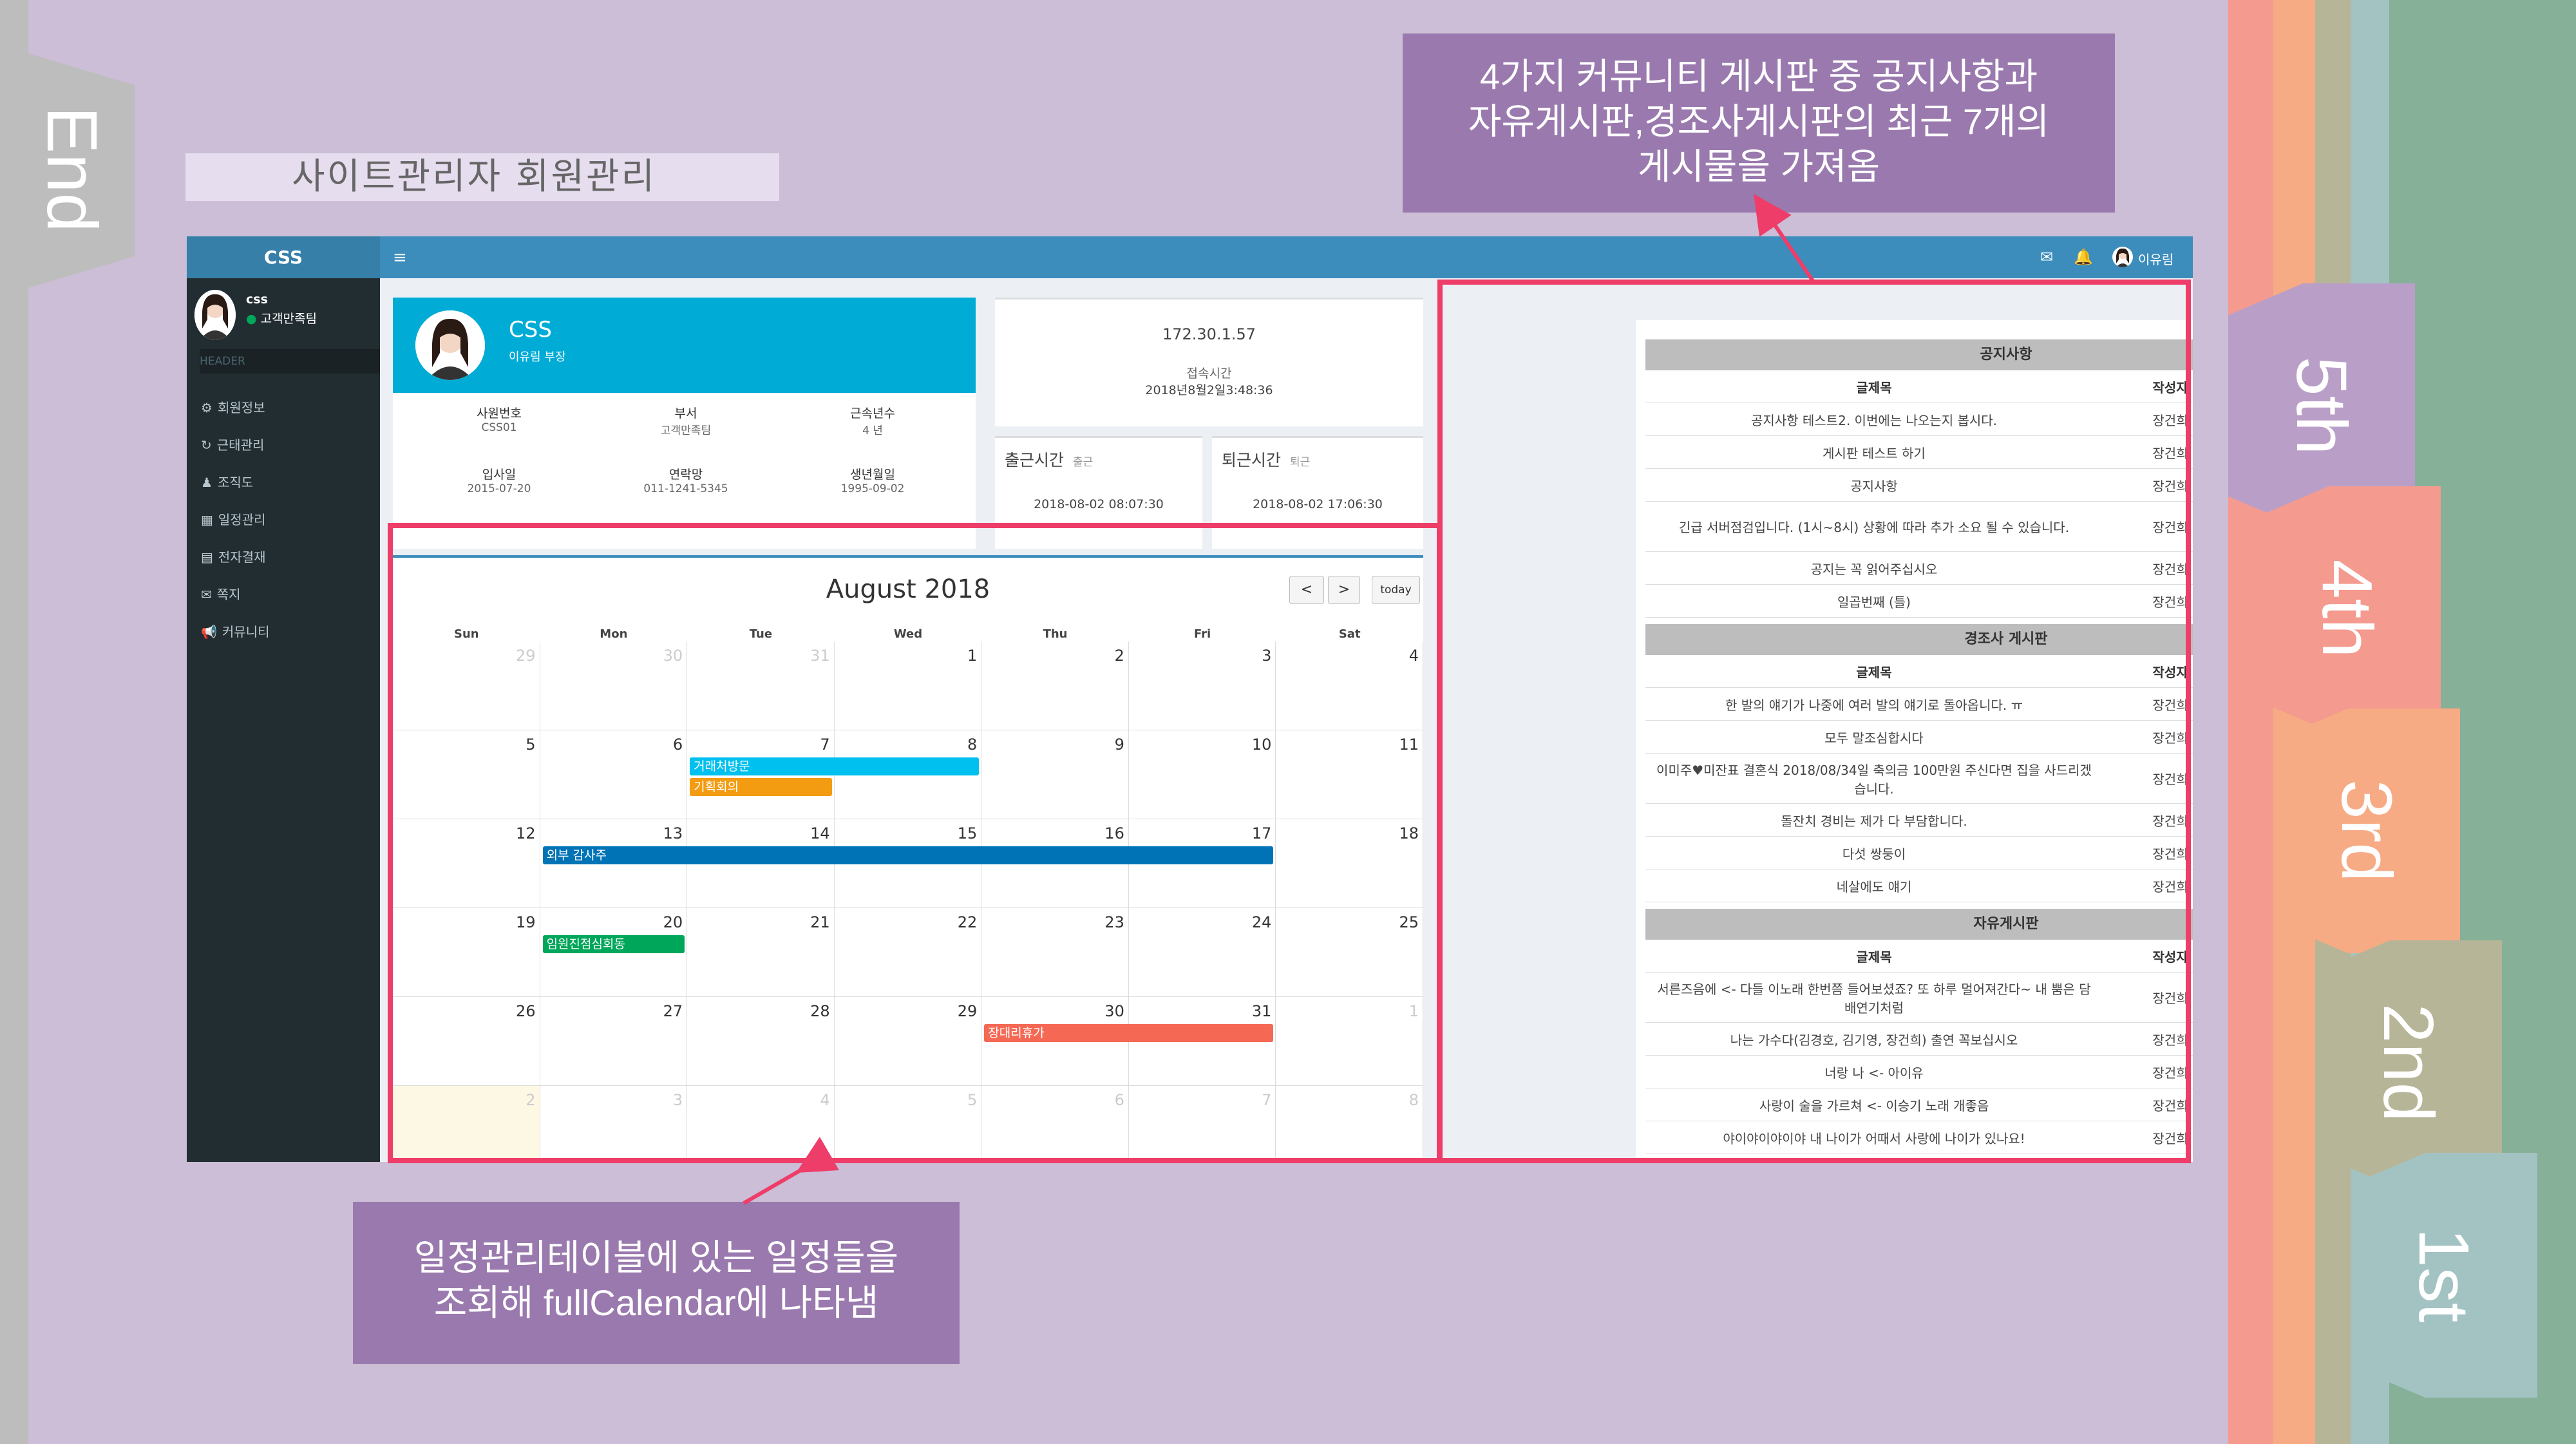 The width and height of the screenshot is (2576, 1444). What do you see at coordinates (235, 631) in the screenshot?
I see `sidebar-item: 📢 커뮤니티` at bounding box center [235, 631].